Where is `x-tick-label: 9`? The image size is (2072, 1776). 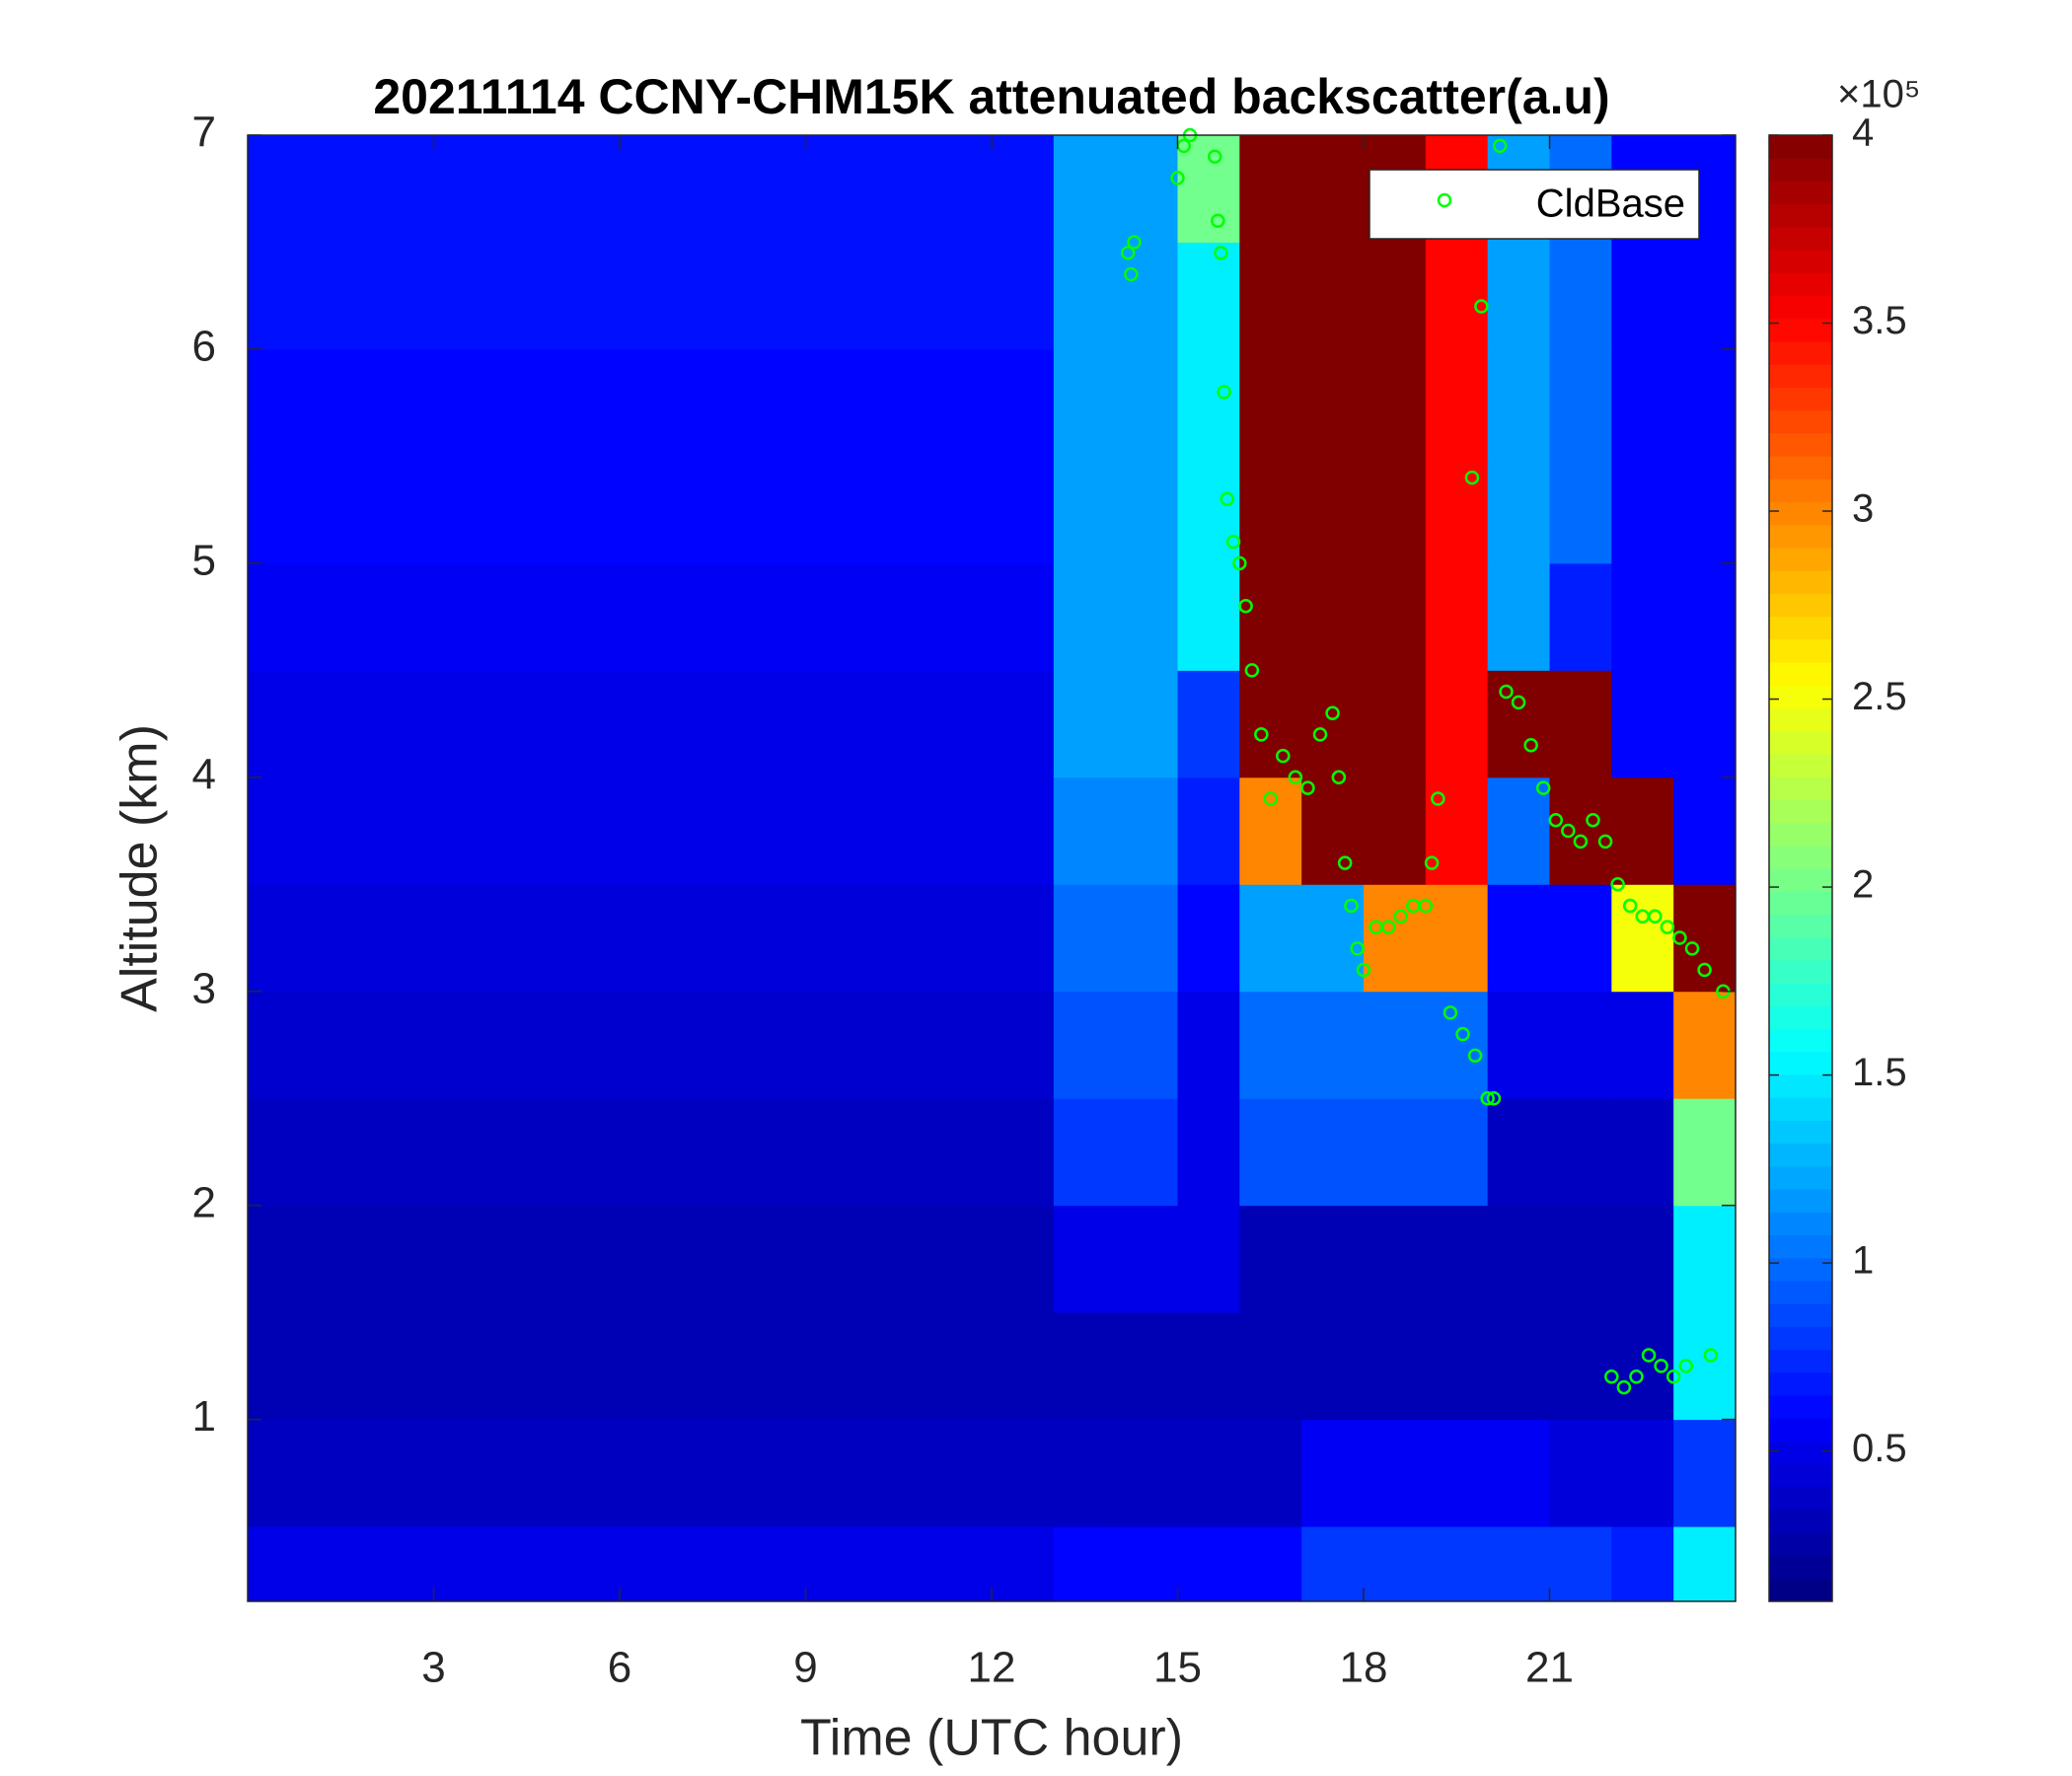 x-tick-label: 9 is located at coordinates (805, 1668).